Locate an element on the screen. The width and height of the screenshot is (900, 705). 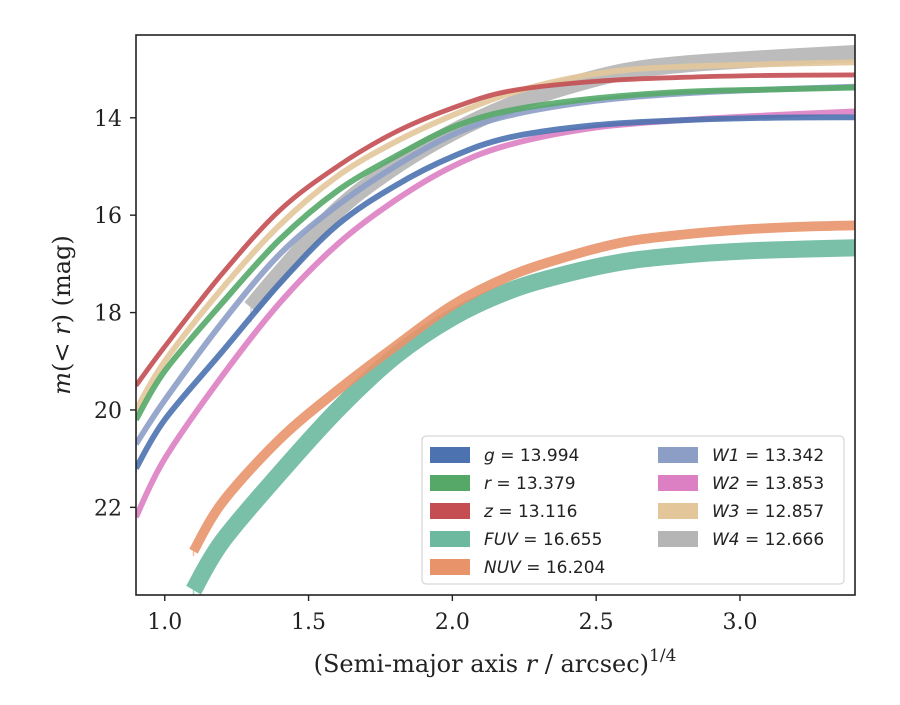
legend-item-nuv: NUV = 16.204 is located at coordinates (517, 568).